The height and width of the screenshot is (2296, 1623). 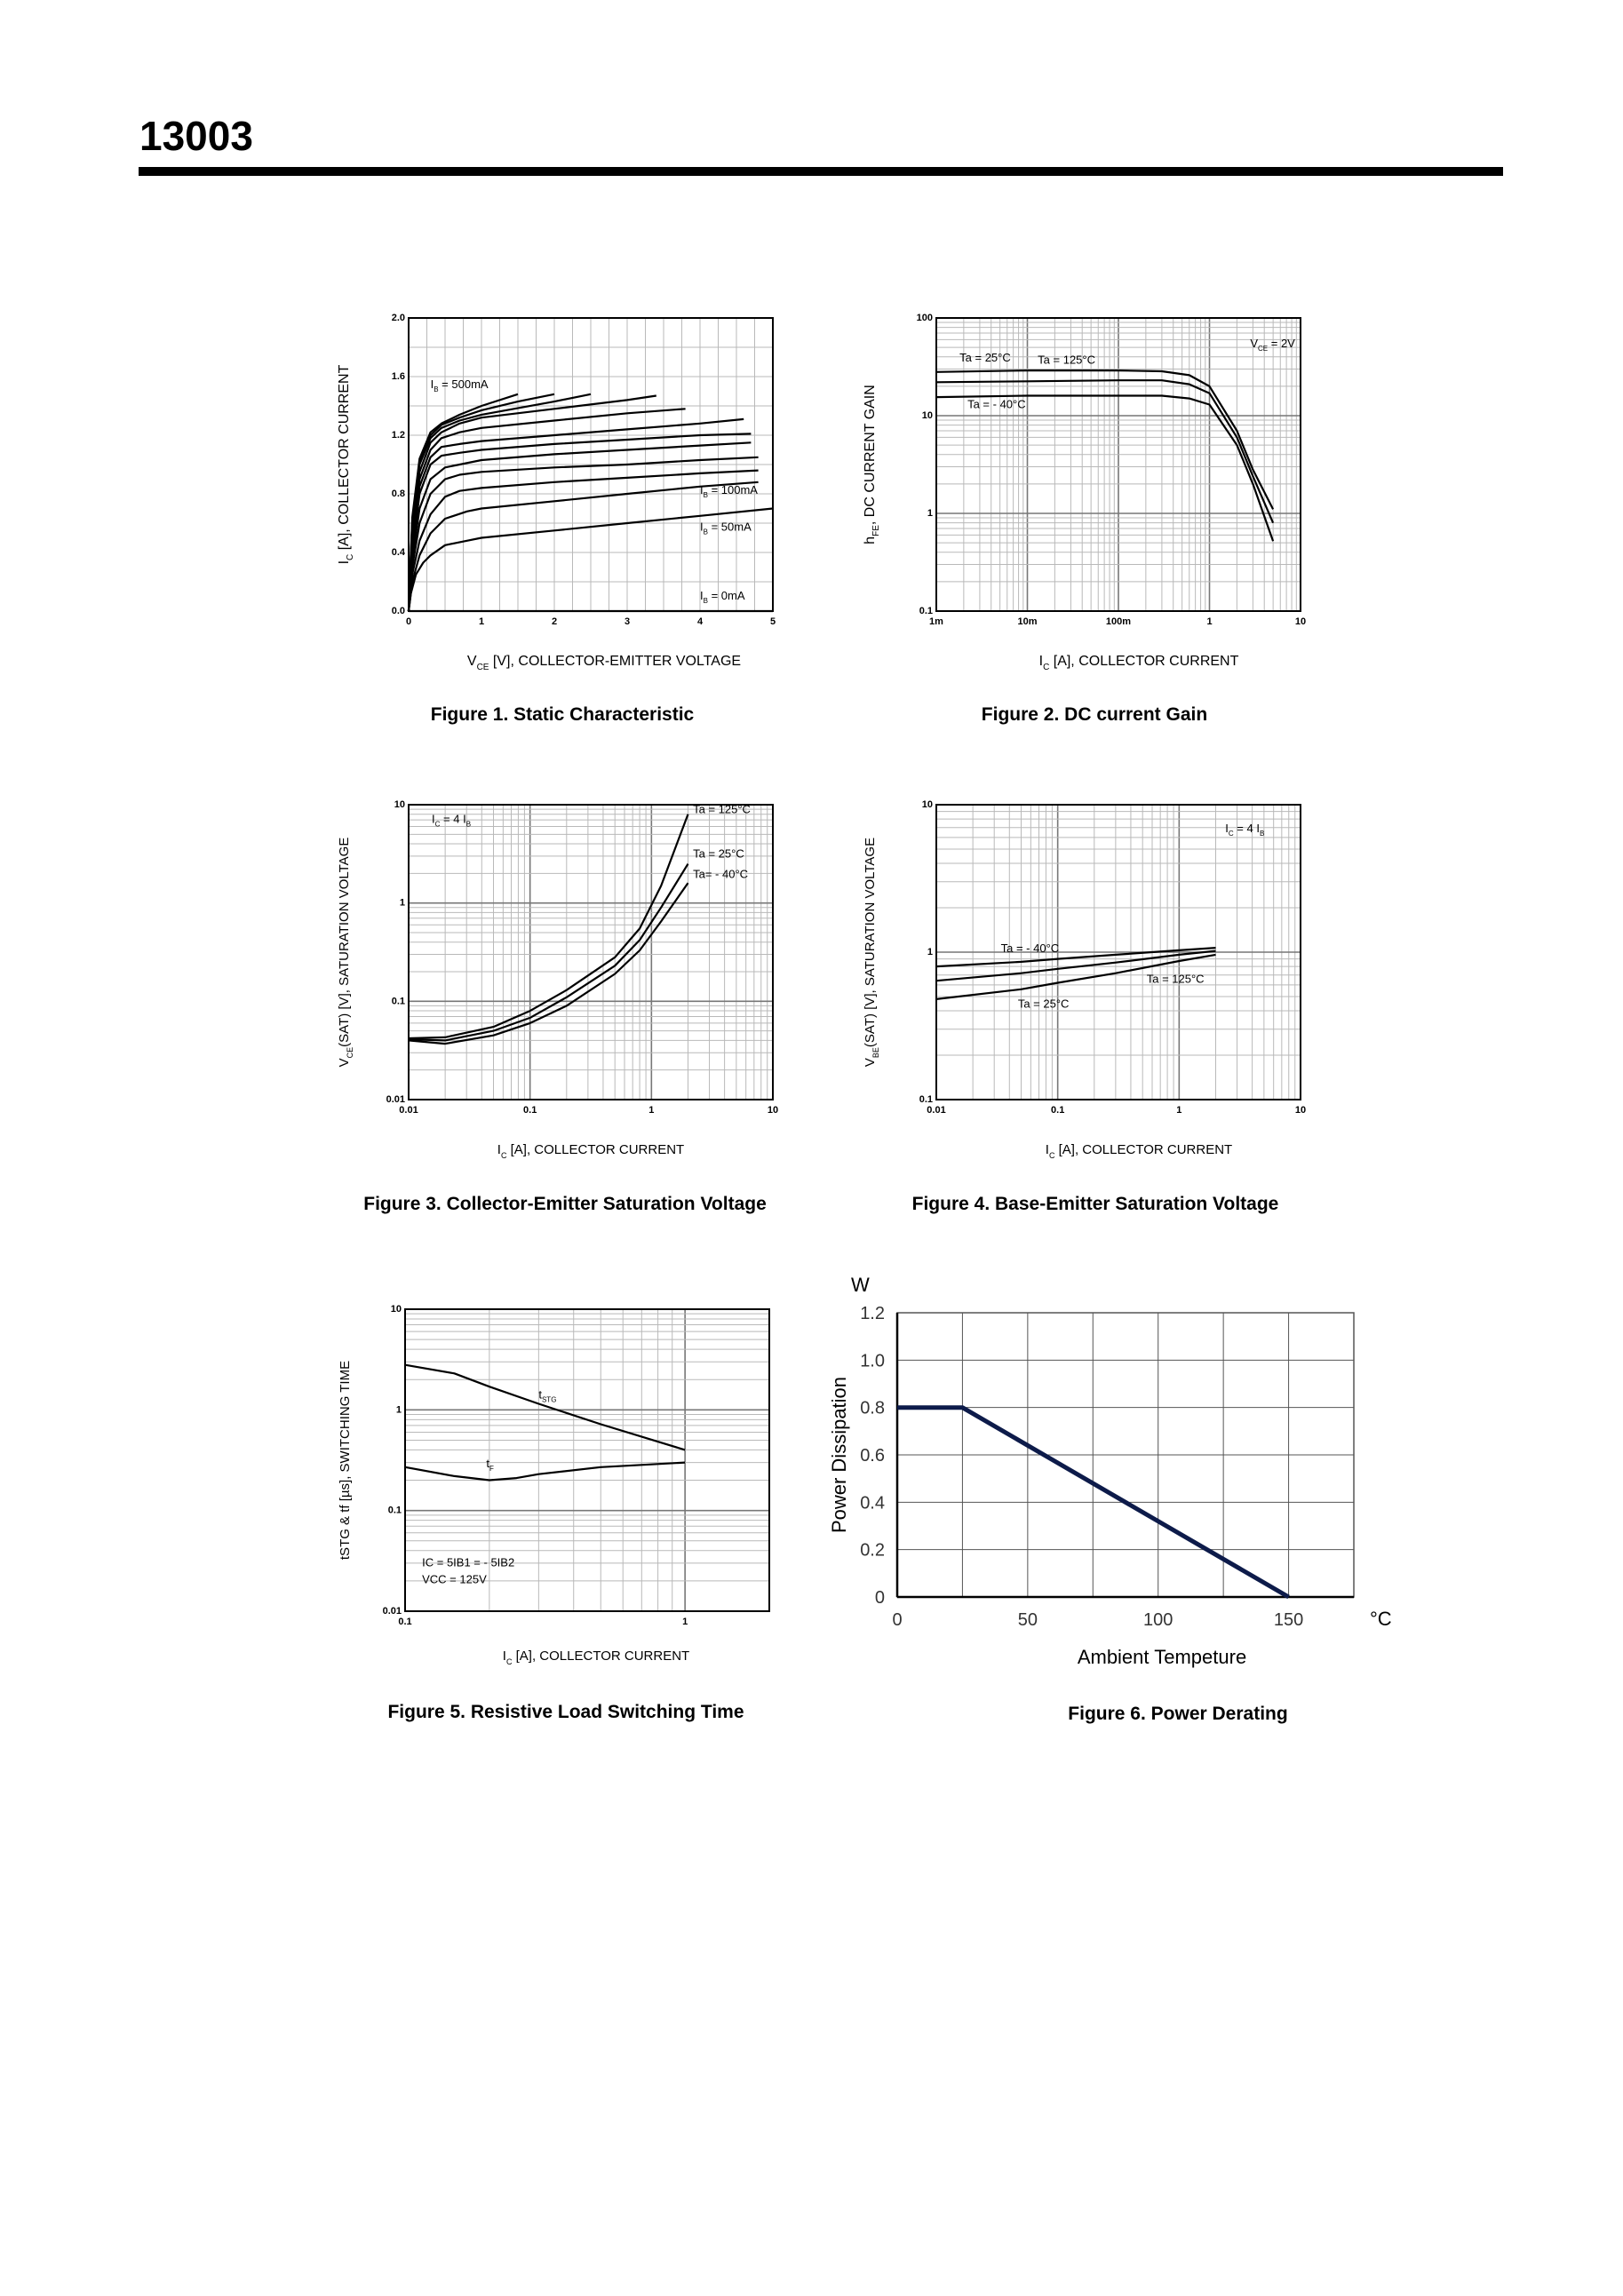 I want to click on fig4-y-tick-label: 1, so click(x=930, y=952).